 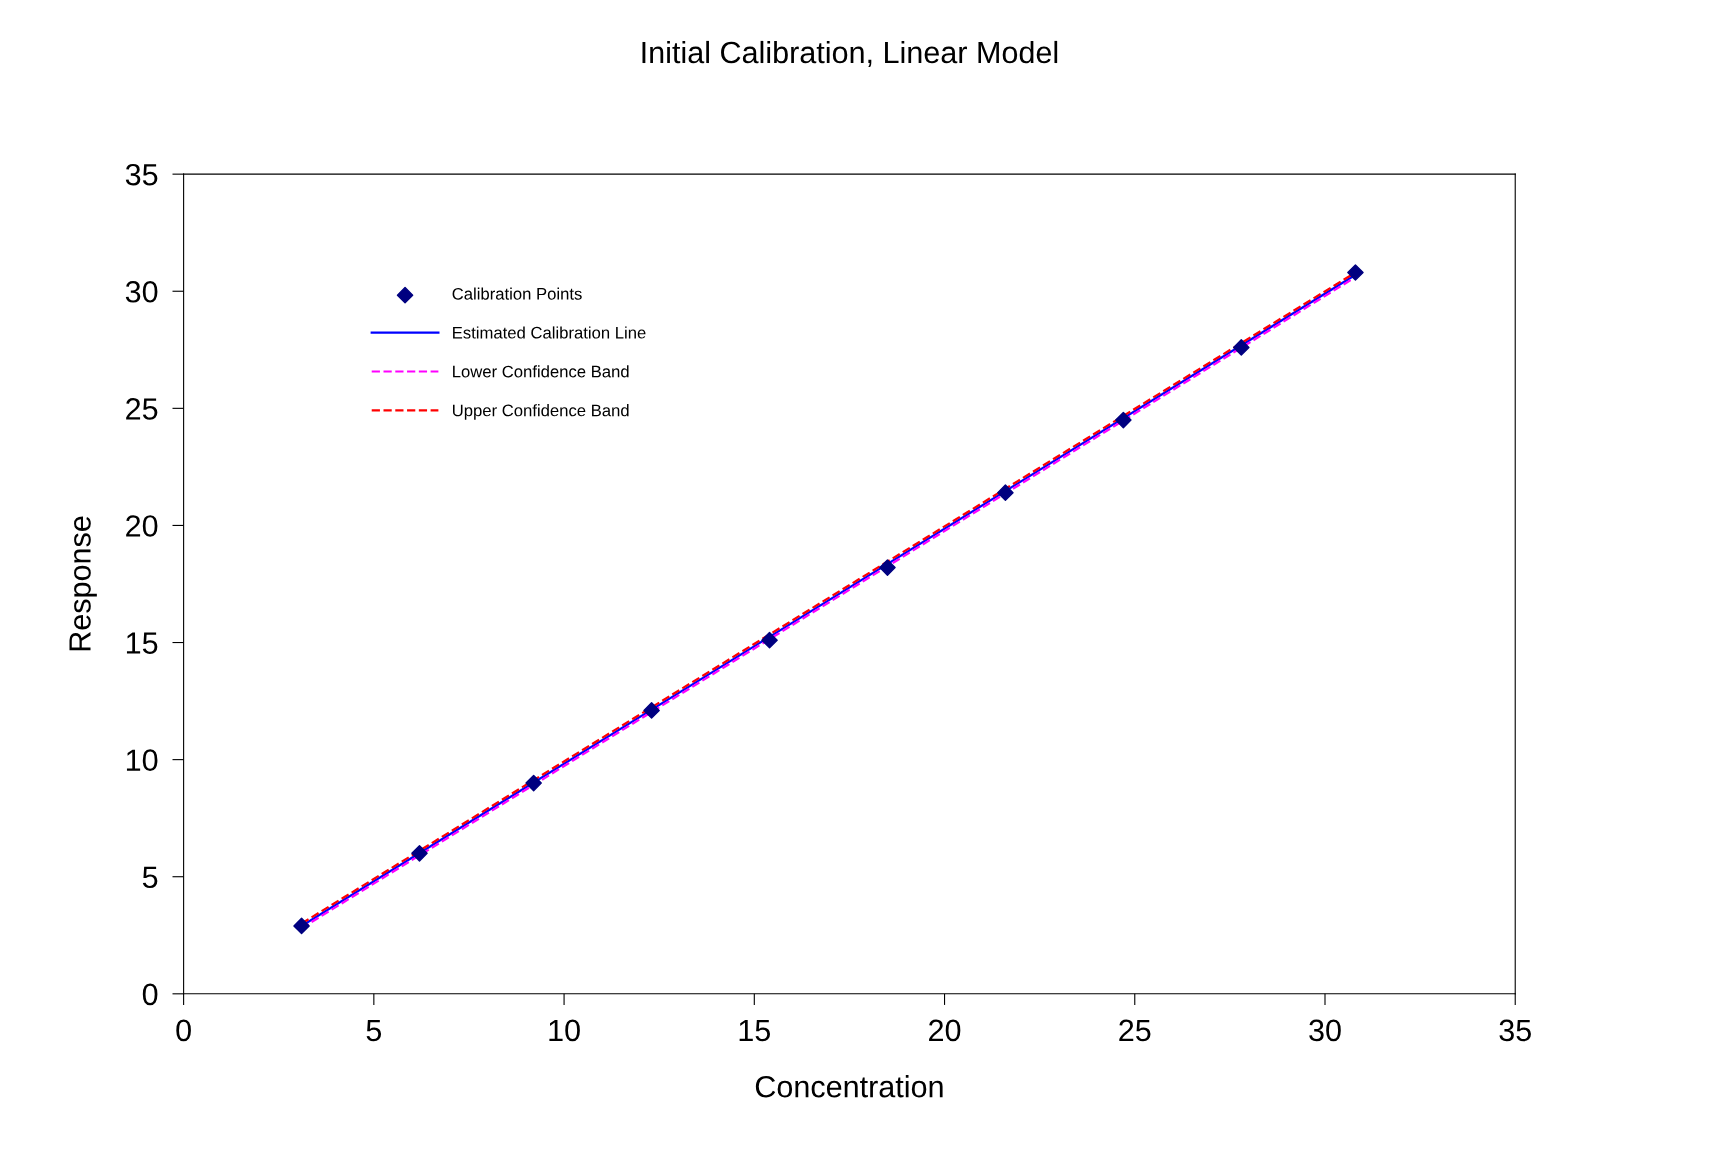 What do you see at coordinates (142, 643) in the screenshot?
I see `y-tick-label: 15` at bounding box center [142, 643].